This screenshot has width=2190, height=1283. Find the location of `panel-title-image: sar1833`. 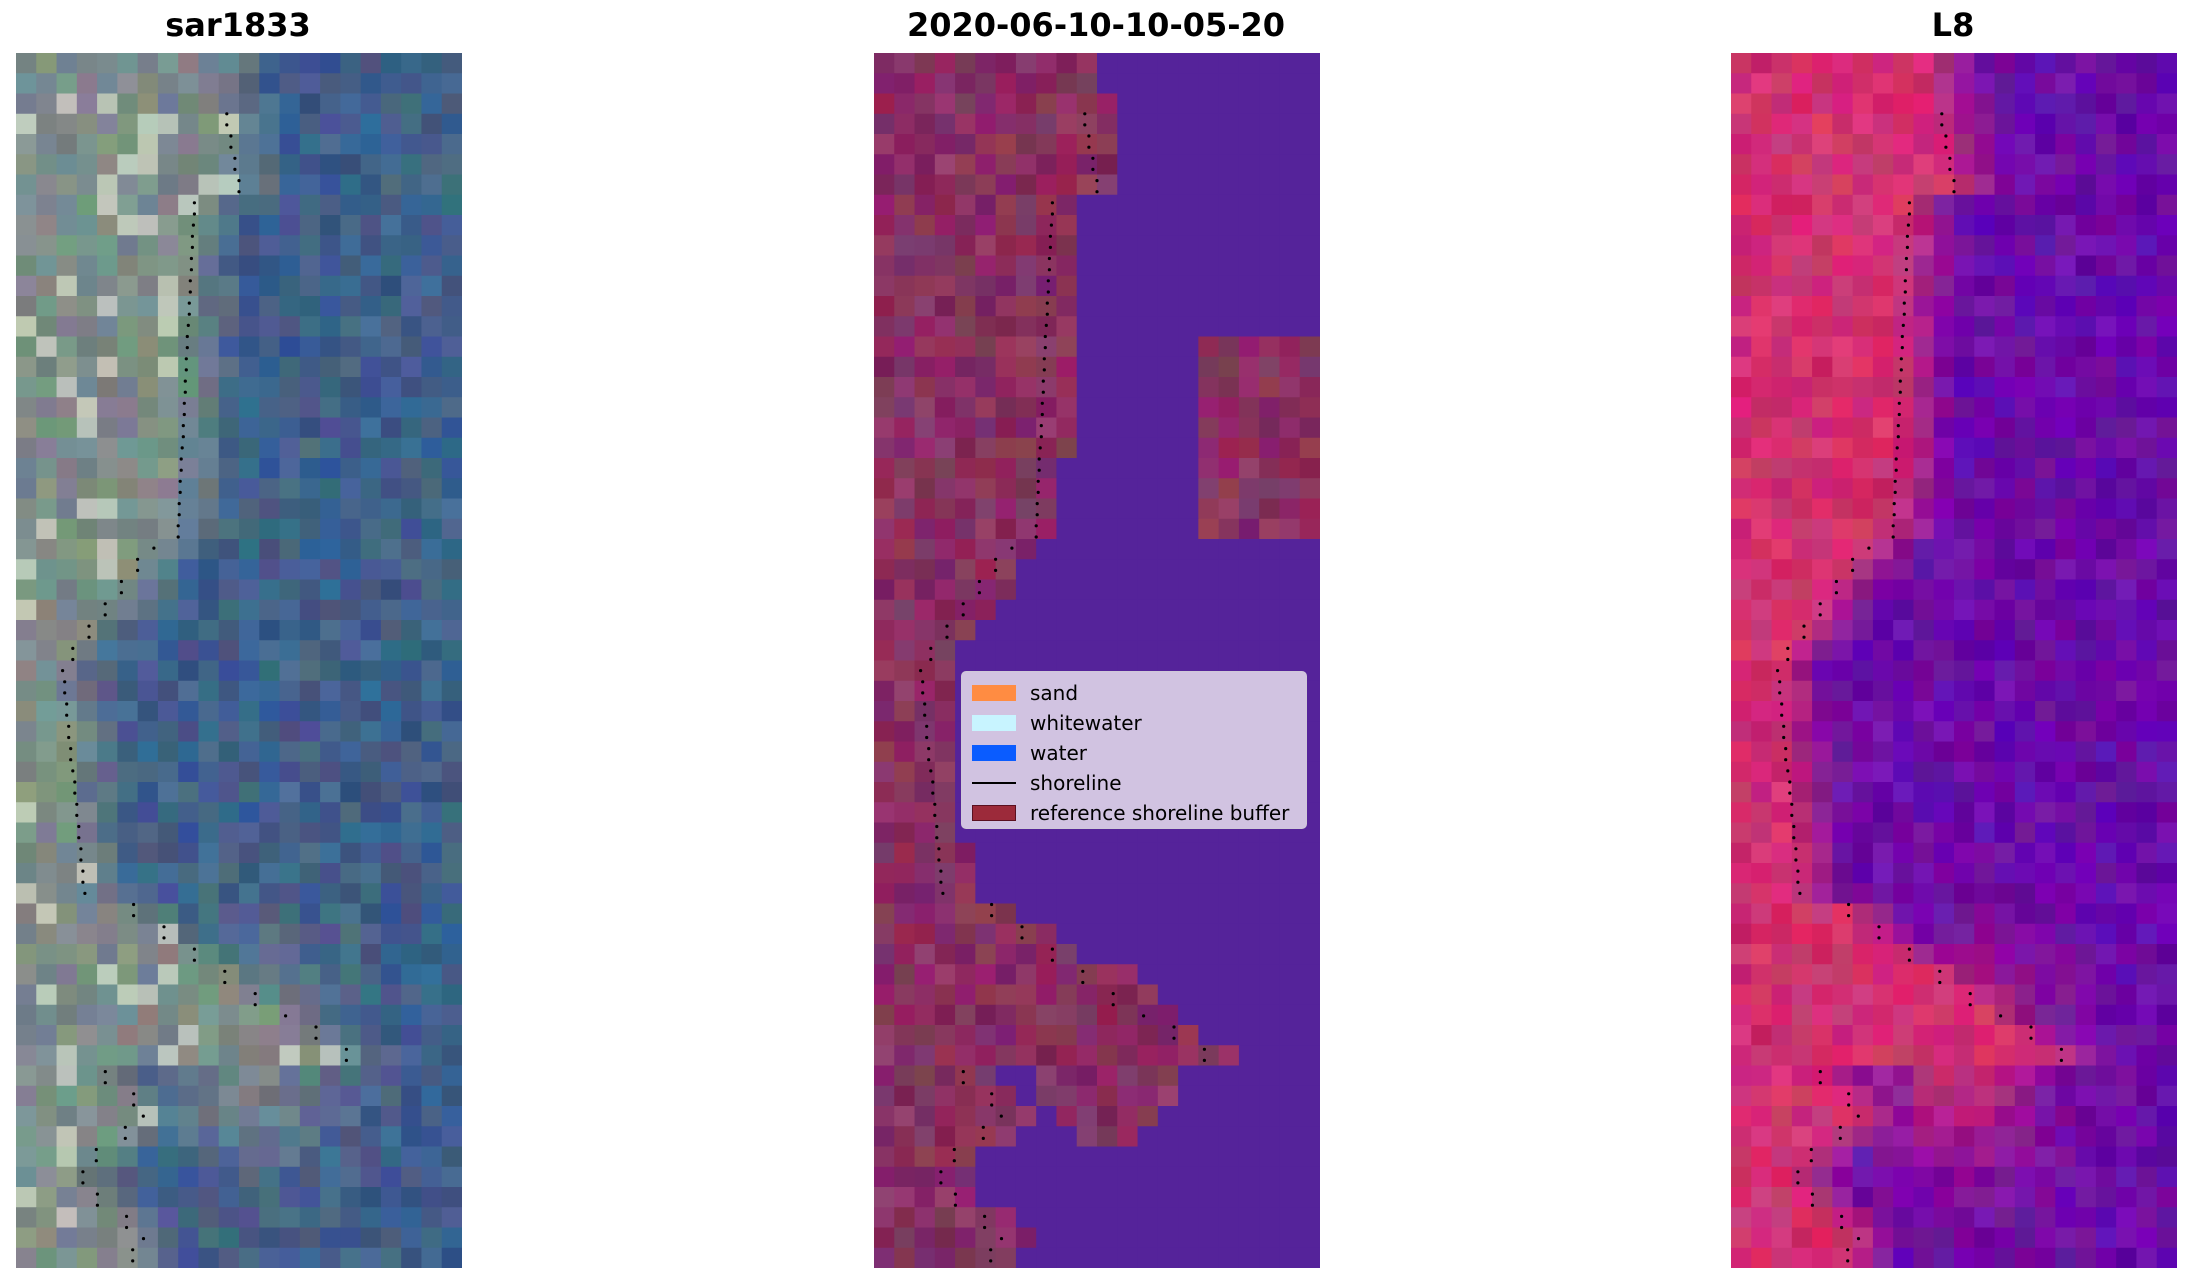

panel-title-image: sar1833 is located at coordinates (238, 25).